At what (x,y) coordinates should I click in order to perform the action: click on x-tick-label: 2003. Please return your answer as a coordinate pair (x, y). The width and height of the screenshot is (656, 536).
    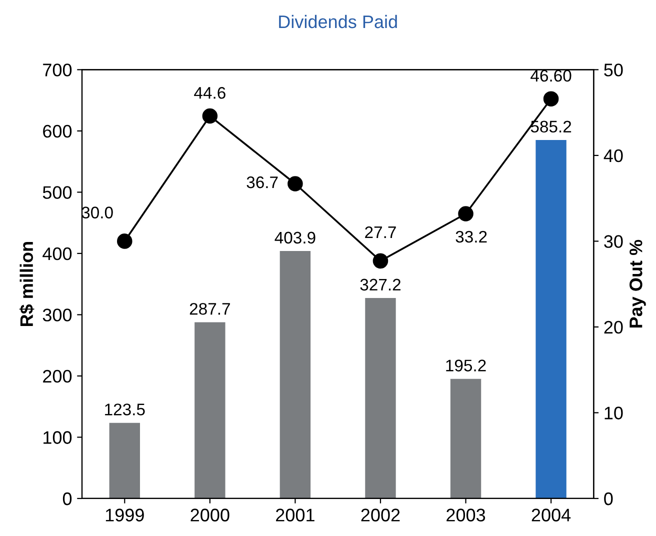
    Looking at the image, I should click on (466, 515).